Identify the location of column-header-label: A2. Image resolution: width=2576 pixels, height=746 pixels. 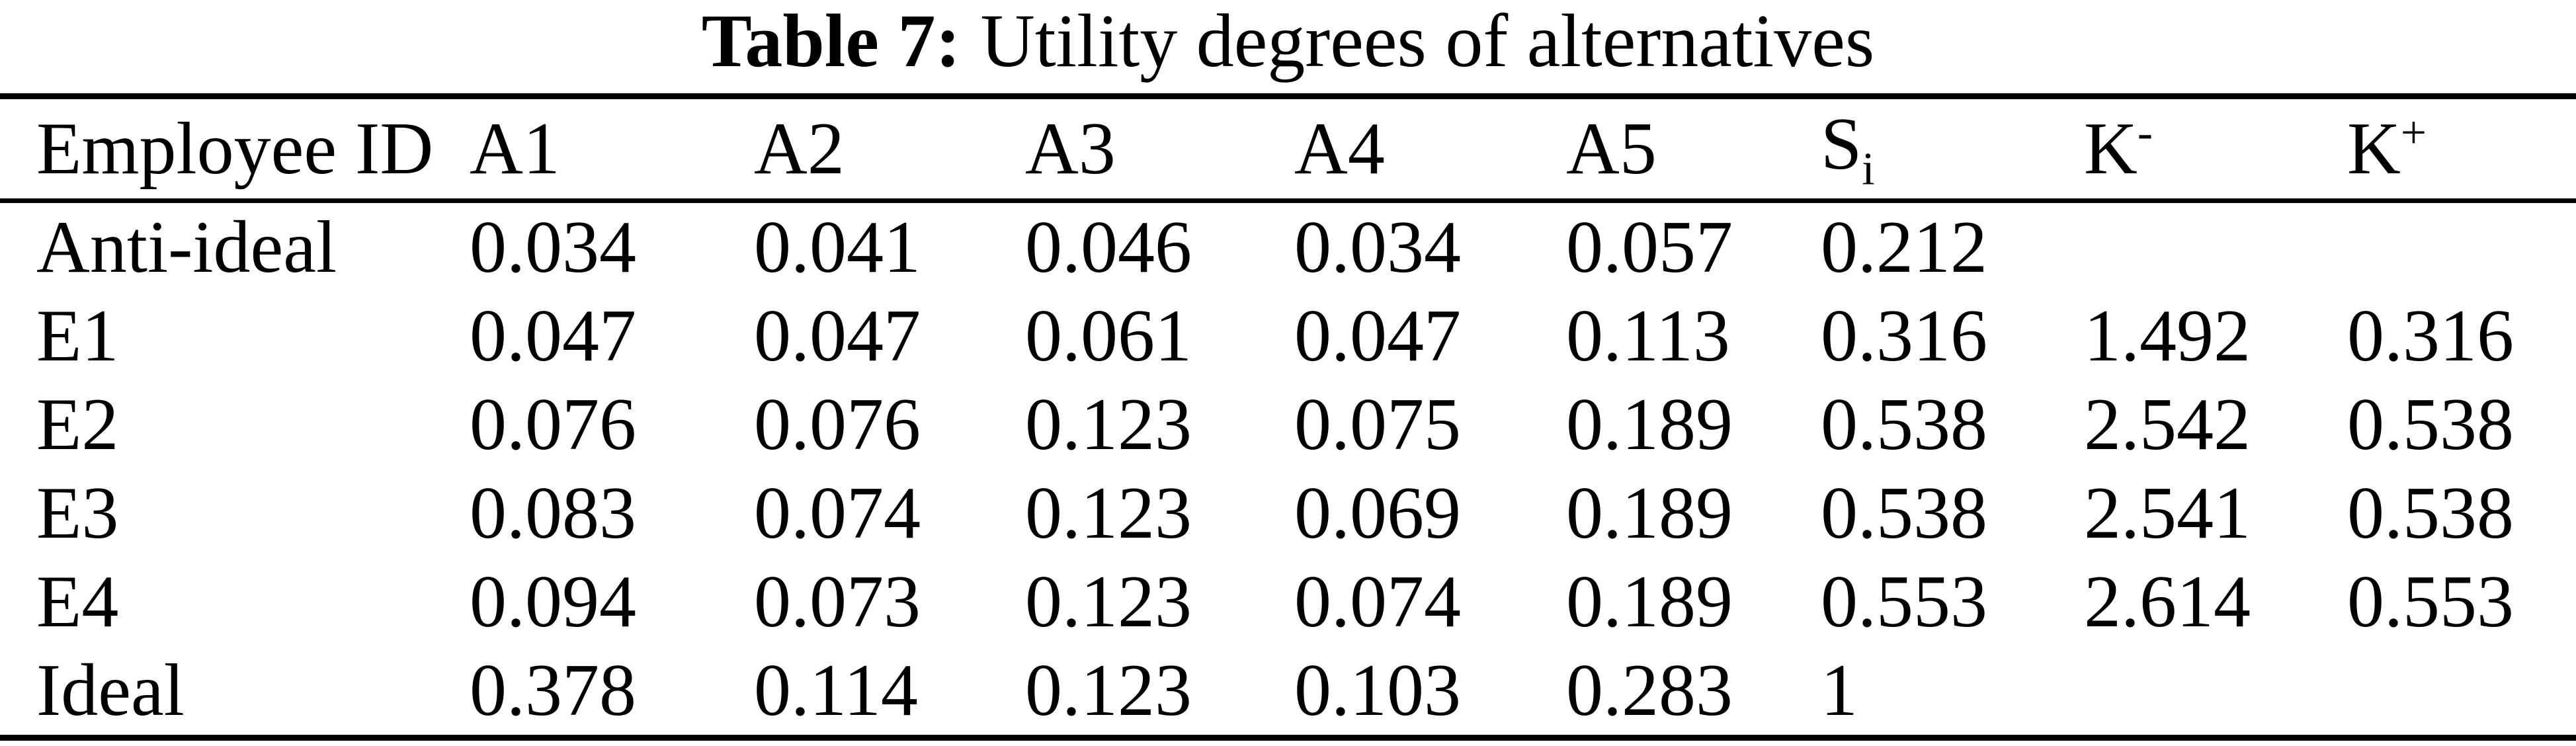
(799, 148).